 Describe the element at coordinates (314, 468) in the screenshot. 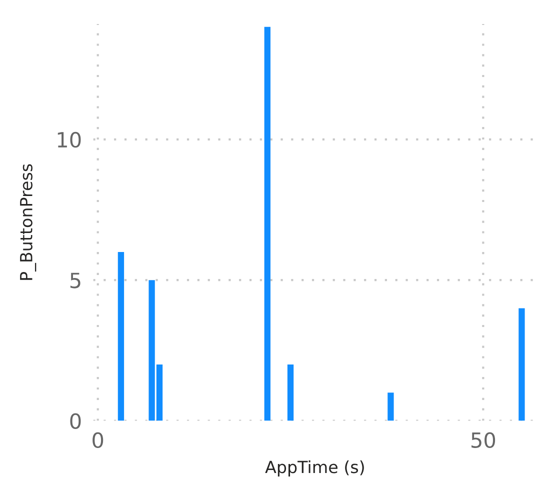

I see `x-axis-title: AppTime (s)` at that location.